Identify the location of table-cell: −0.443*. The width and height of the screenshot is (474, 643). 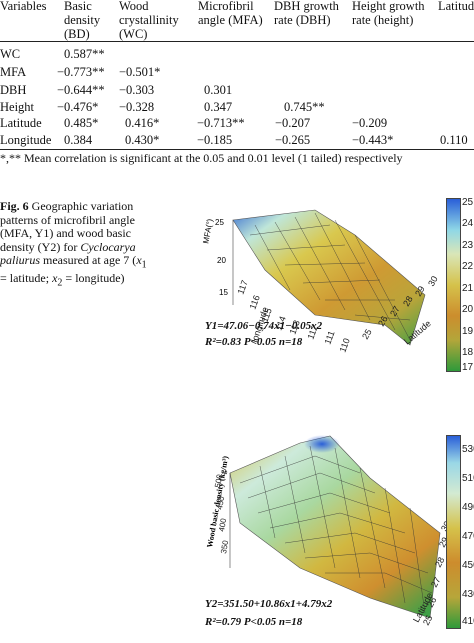
(373, 140).